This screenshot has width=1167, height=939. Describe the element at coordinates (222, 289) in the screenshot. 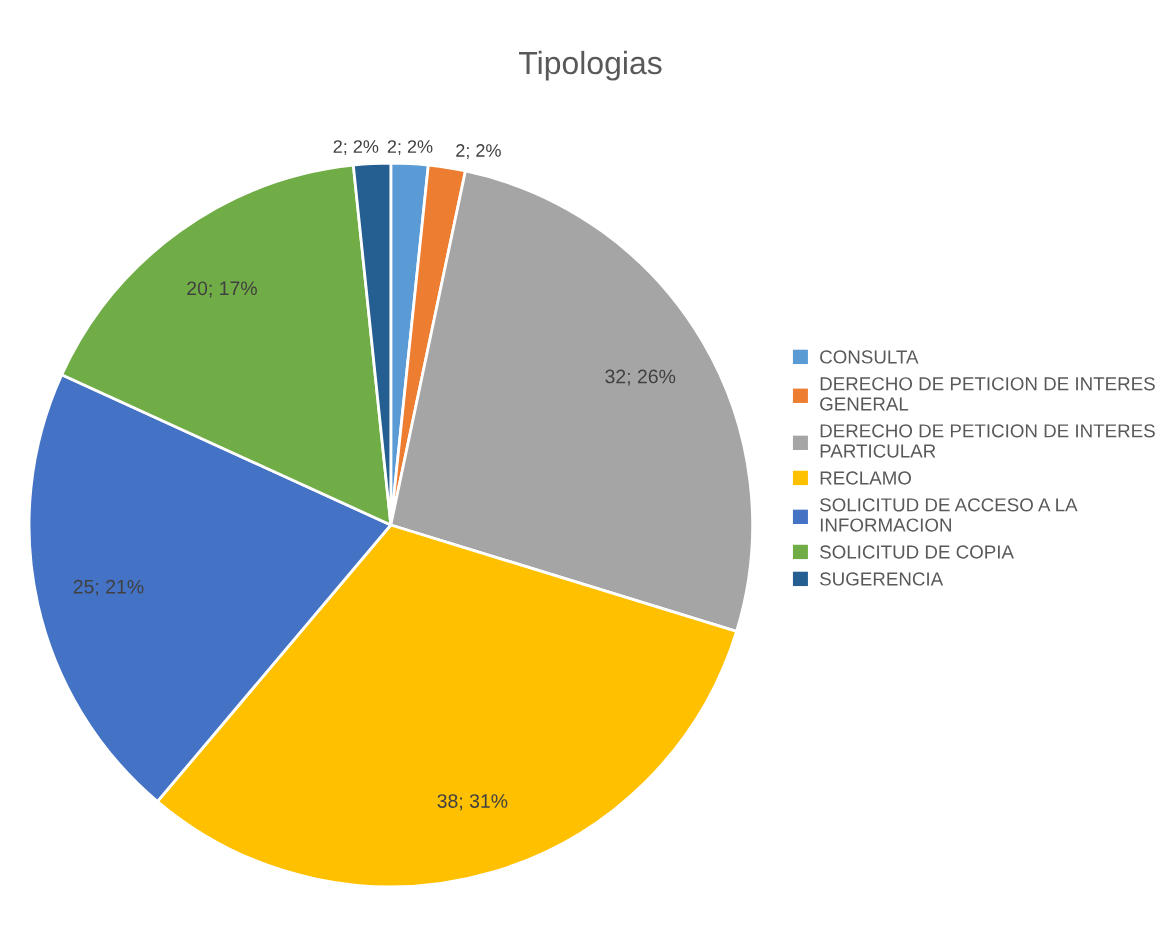

I see `data-label: 20; 17%` at that location.